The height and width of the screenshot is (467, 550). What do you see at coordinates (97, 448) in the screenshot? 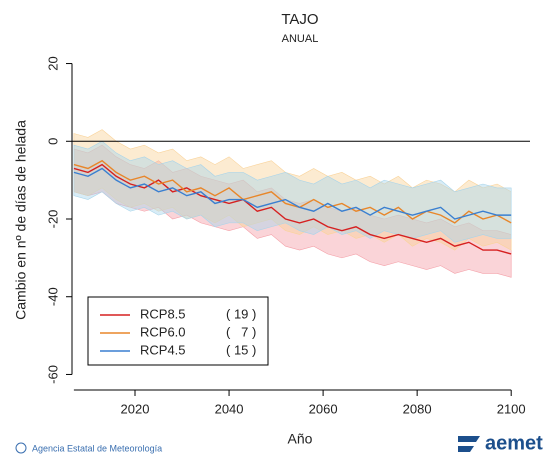
I see `agency-name: Agencia Estatal de Meteorología` at bounding box center [97, 448].